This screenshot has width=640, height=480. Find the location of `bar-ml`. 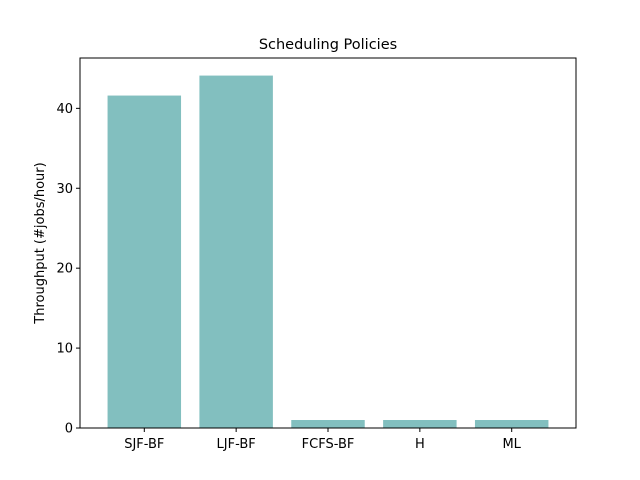

bar-ml is located at coordinates (511, 424).